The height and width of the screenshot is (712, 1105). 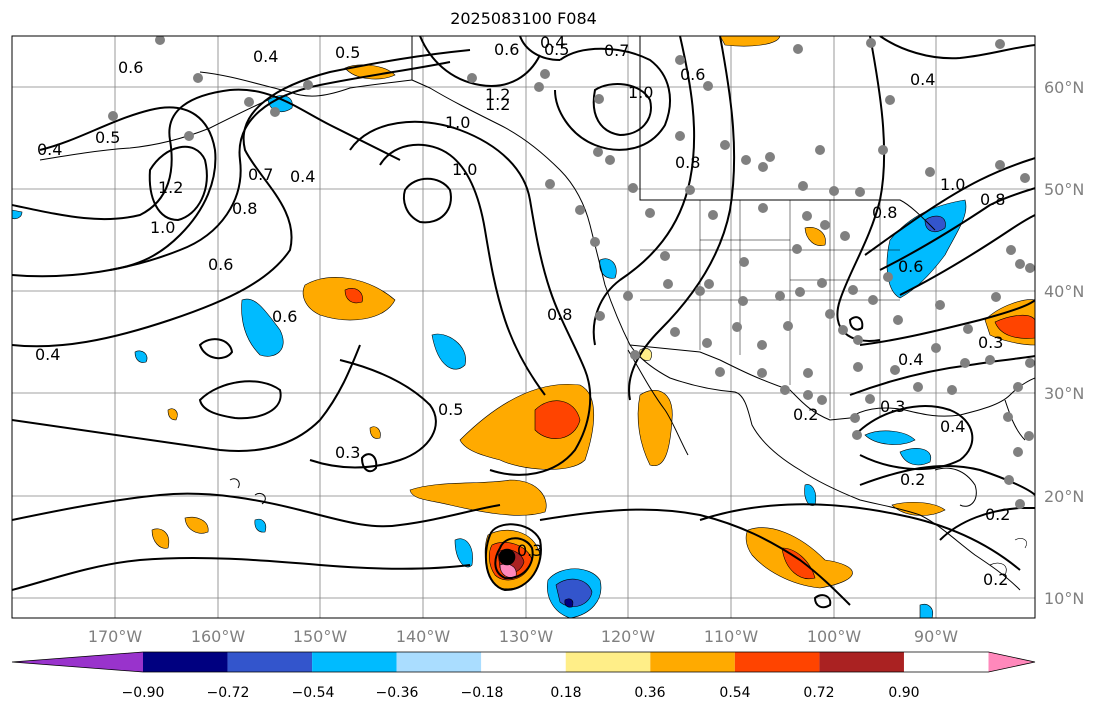 I want to click on colorbar-outline, so click(x=523, y=662).